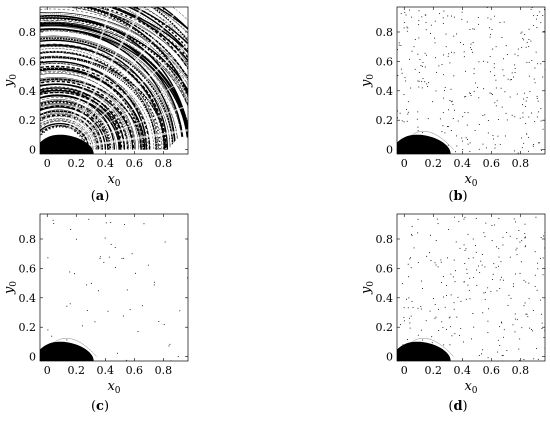  Describe the element at coordinates (28, 91) in the screenshot. I see `y-tick-label: 0.4` at that location.